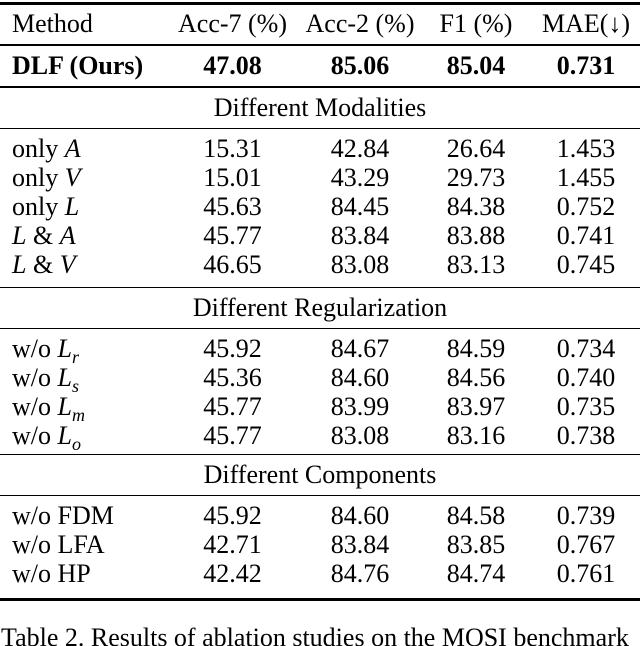 The image size is (640, 646). Describe the element at coordinates (320, 579) in the screenshot. I see `table-row: w/o HP 42.42 84.76 84.74 0.761` at that location.